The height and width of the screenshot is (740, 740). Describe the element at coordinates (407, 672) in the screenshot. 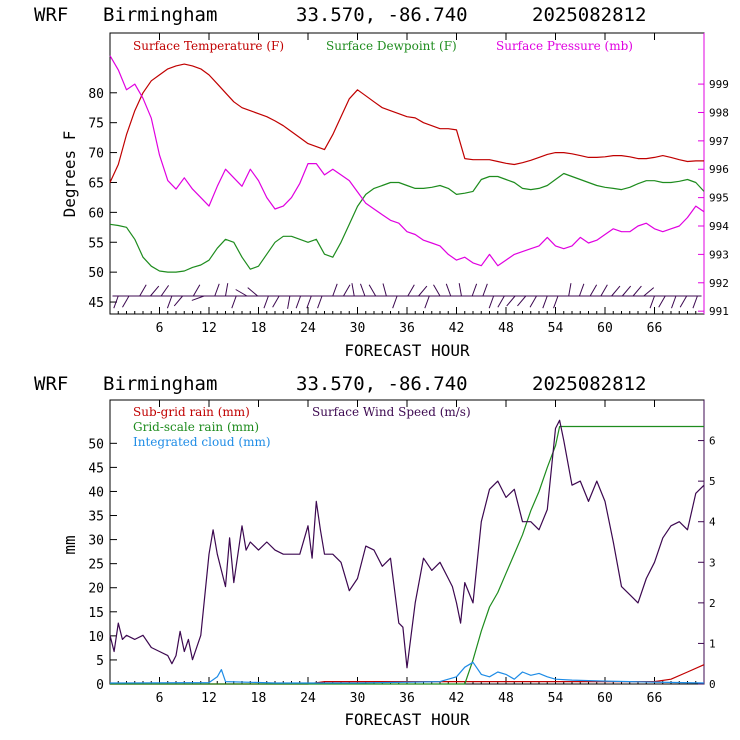

I see `series-integrated-cloud-mm` at that location.